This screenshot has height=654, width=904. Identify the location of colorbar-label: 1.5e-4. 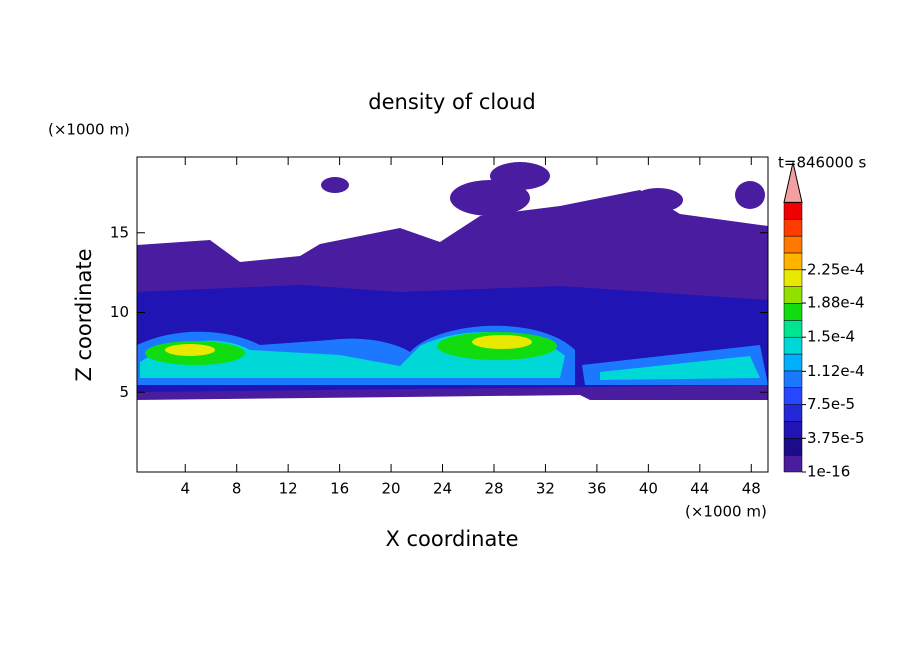
(831, 337).